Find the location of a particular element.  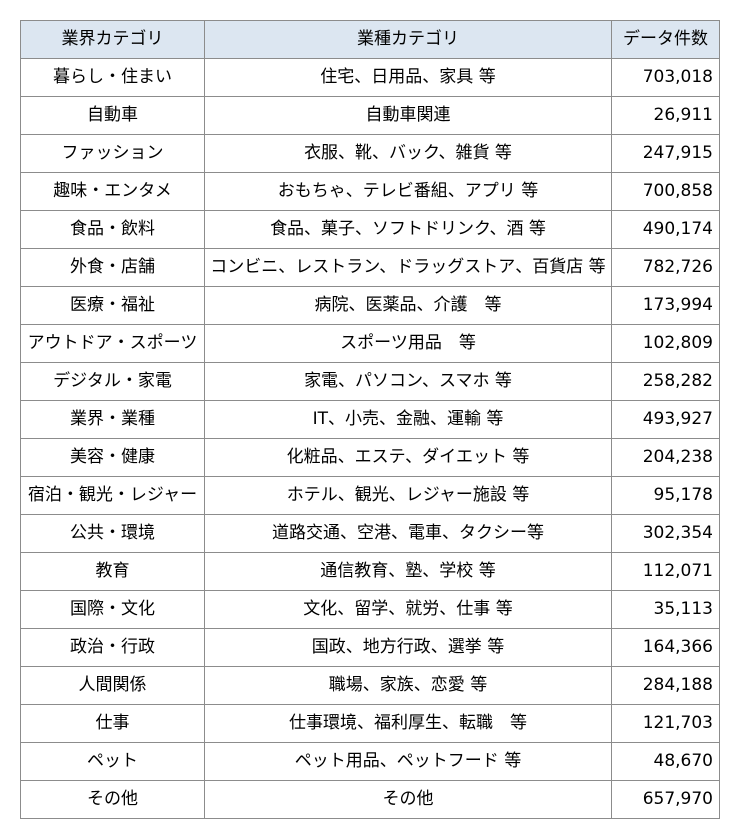

table-row: ペット ペット用品、ペットフード 等 48,670 is located at coordinates (370, 761).